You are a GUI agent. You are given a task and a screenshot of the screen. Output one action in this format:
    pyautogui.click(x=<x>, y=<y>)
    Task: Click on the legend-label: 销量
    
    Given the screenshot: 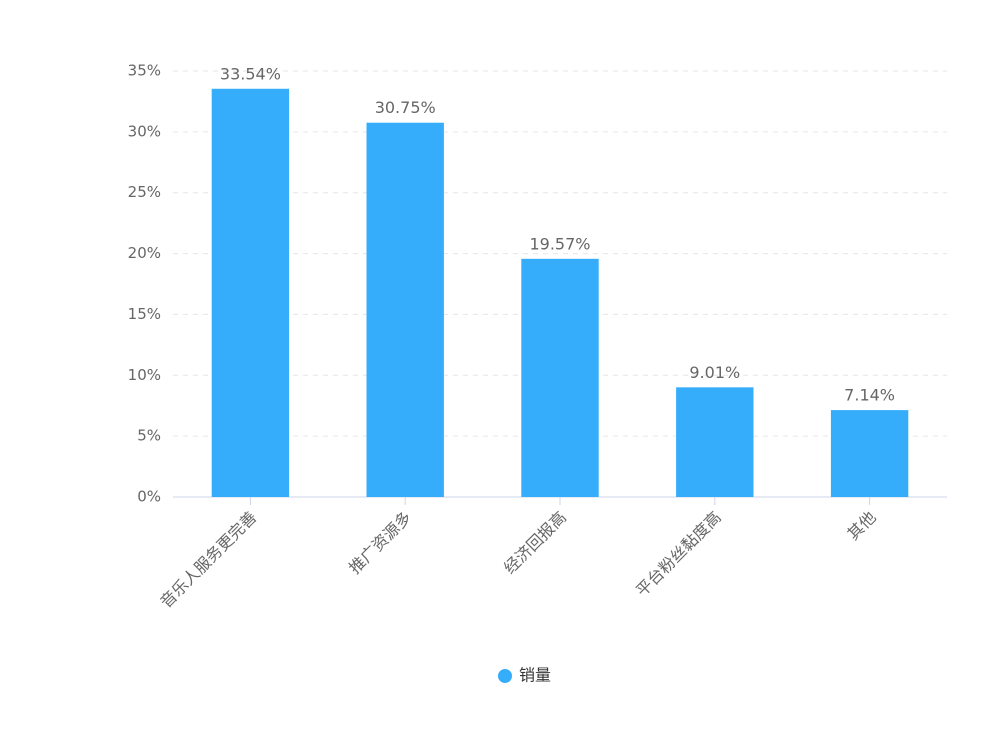 What is the action you would take?
    pyautogui.click(x=535, y=675)
    